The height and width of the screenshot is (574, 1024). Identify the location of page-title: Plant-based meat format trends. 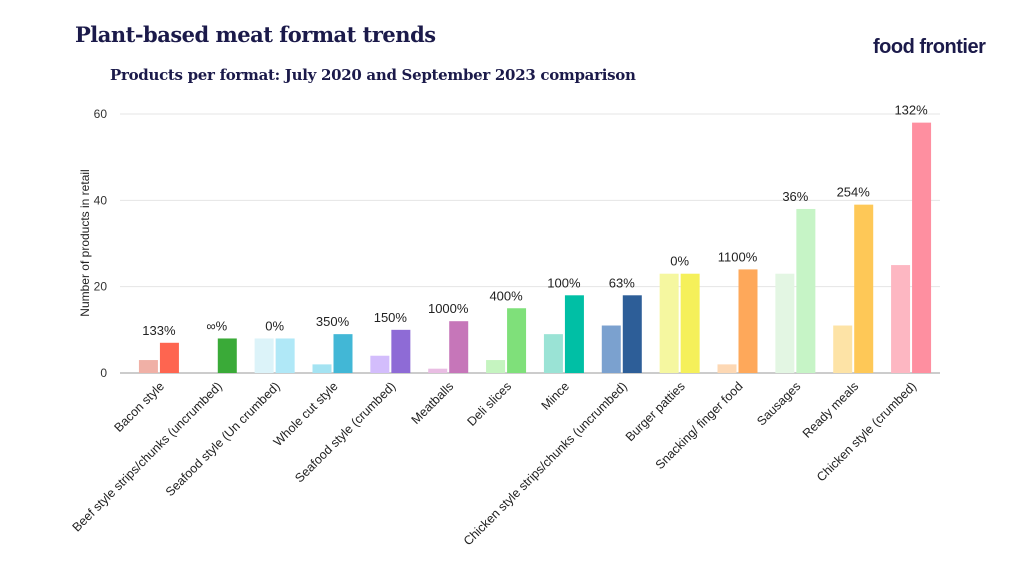
(255, 34).